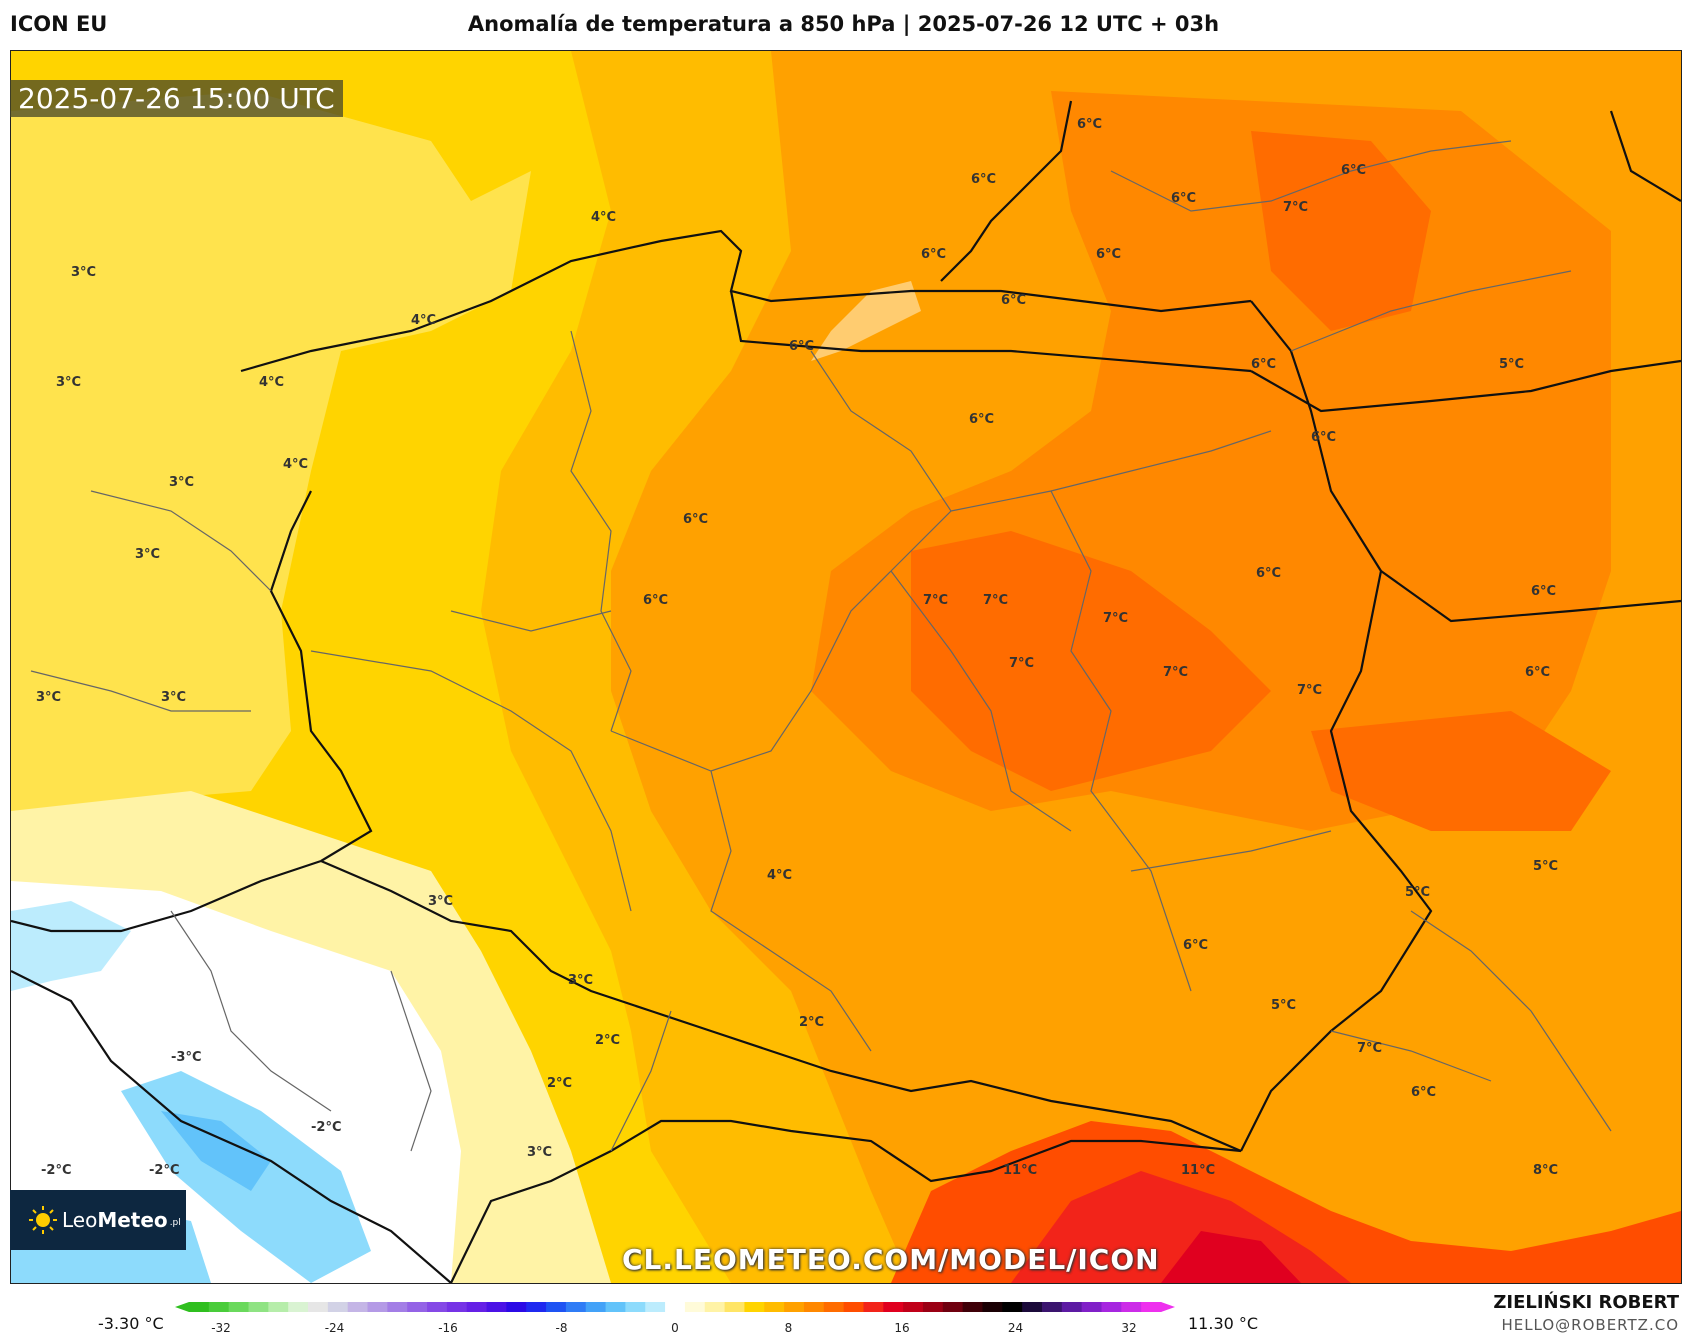  What do you see at coordinates (115, 1220) in the screenshot?
I see `logo-text: LeoMeteo` at bounding box center [115, 1220].